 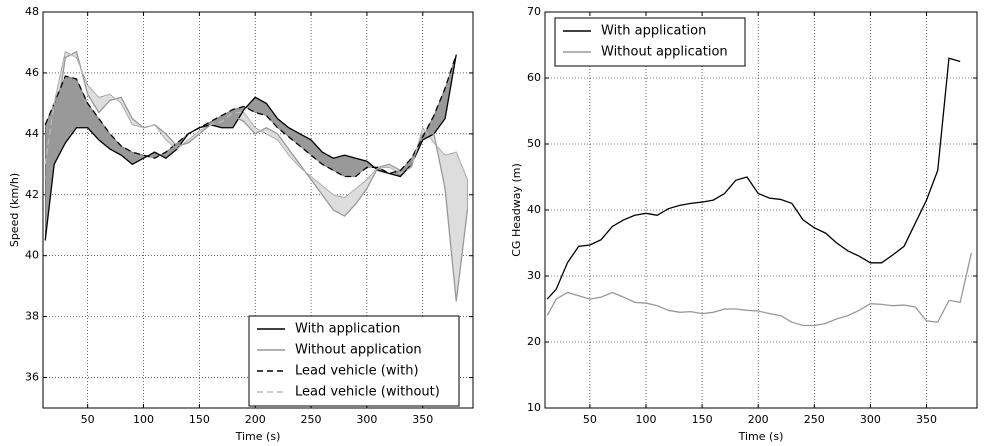 I want to click on y-tick-label: 38, so click(x=32, y=316).